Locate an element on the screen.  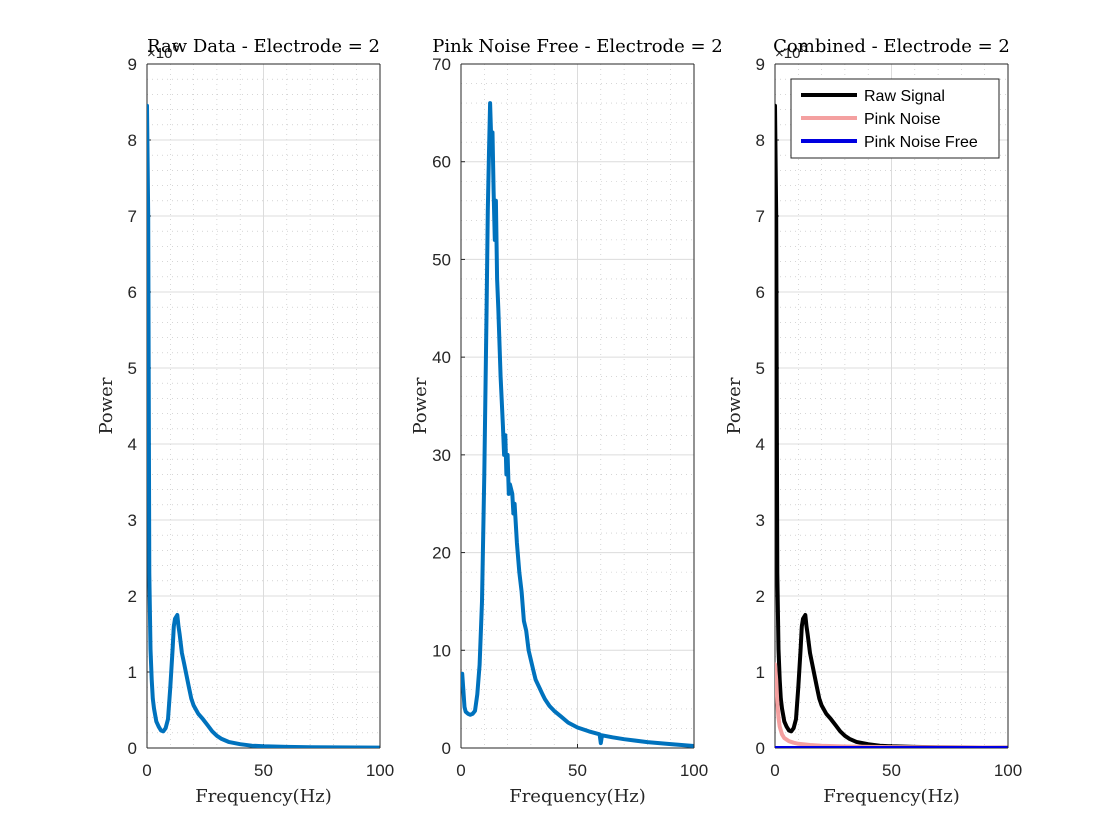
legend: Raw Signal Pink Noise Pink Noise Free is located at coordinates (895, 118).